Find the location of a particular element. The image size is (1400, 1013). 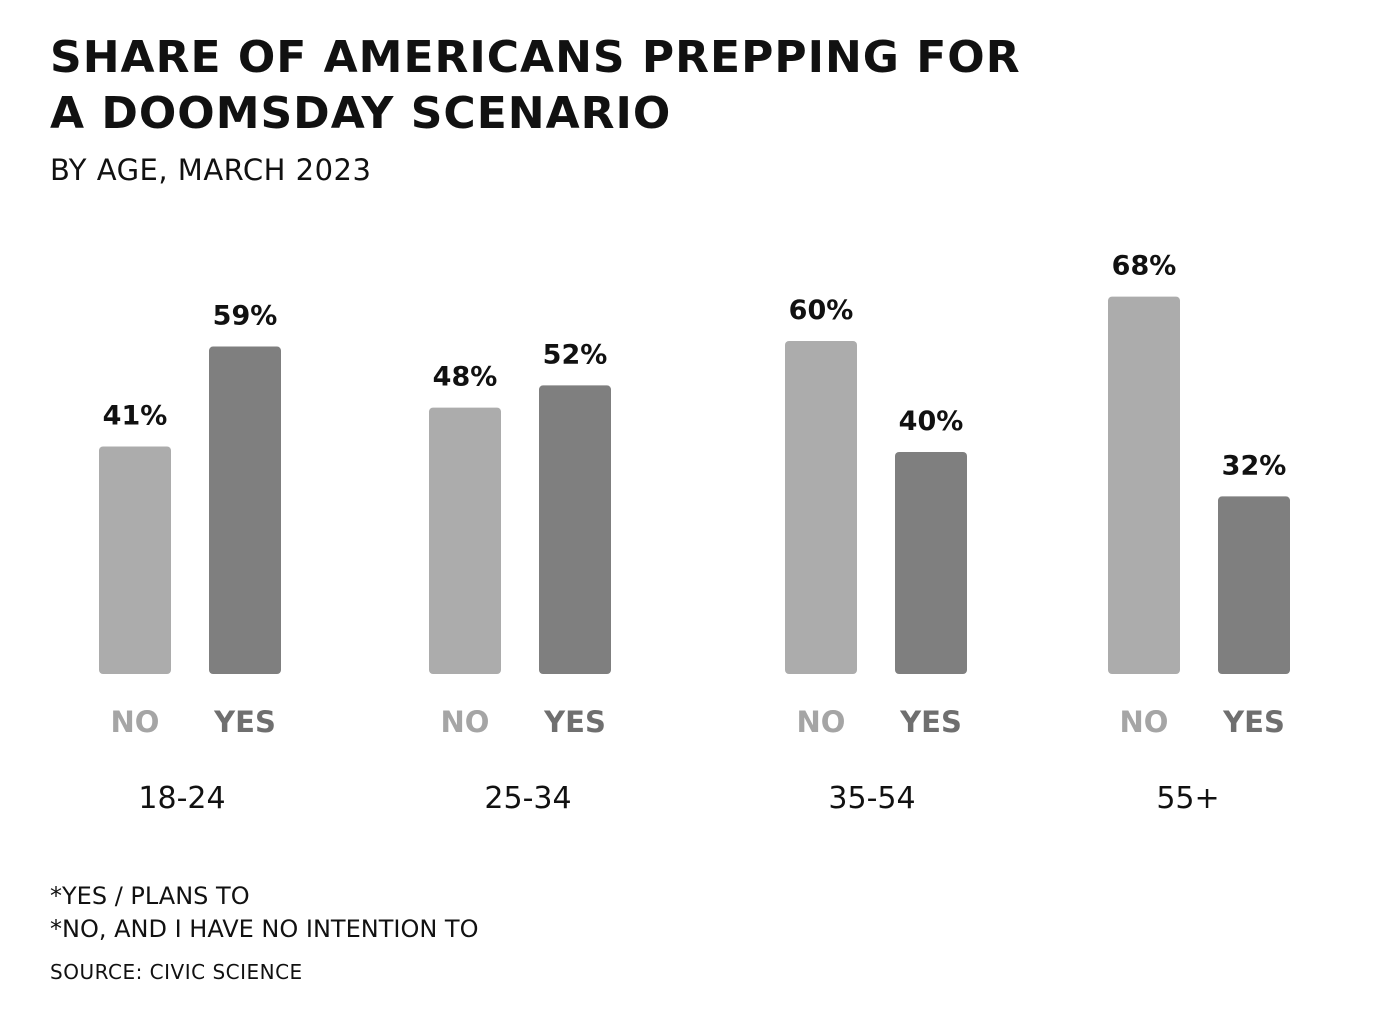

bar-yes-55+ is located at coordinates (1254, 585).